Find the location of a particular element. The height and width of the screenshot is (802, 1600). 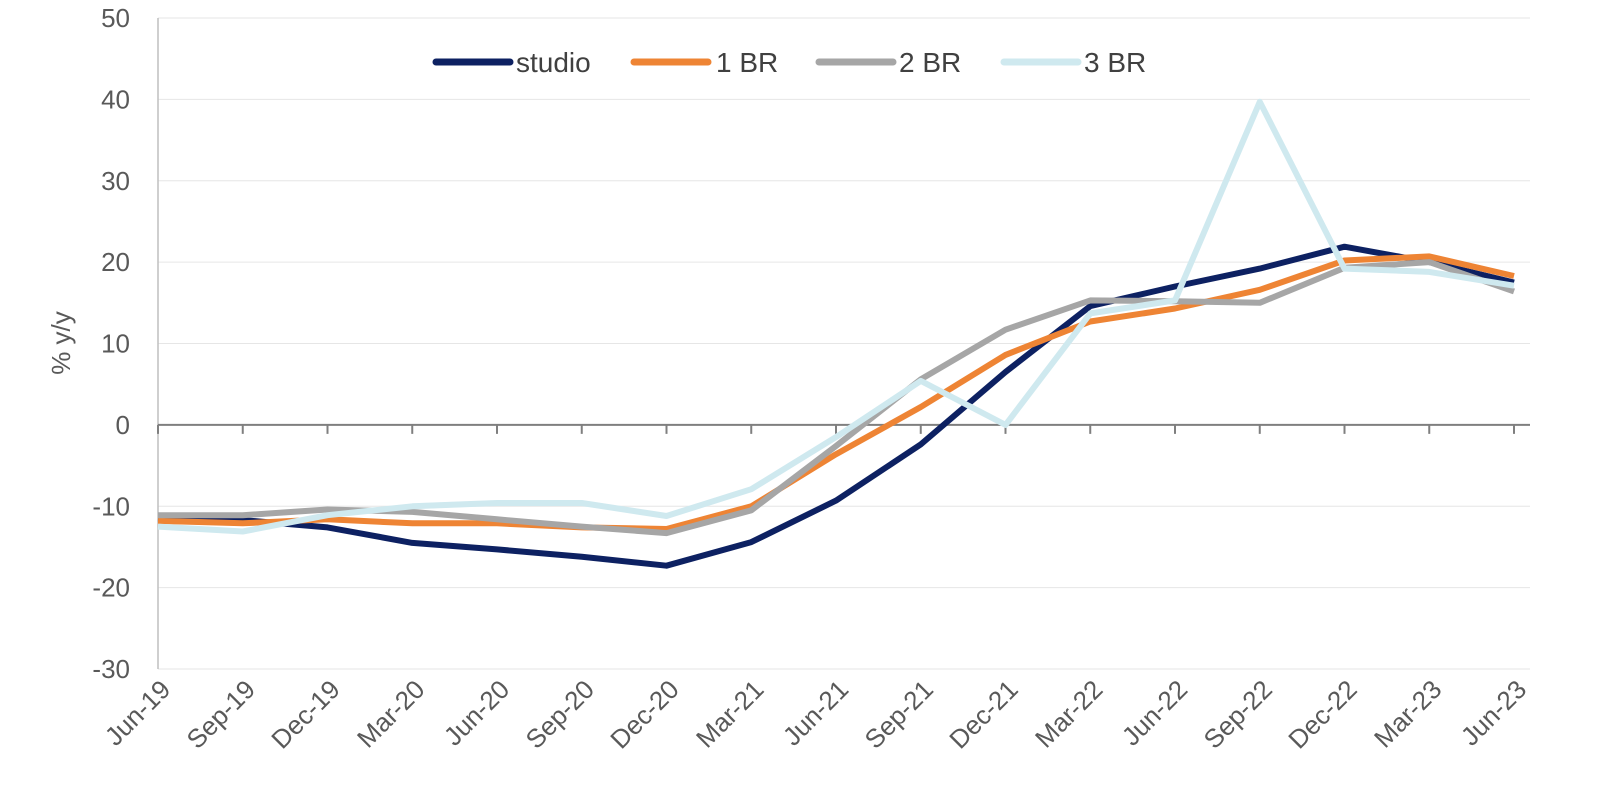

x-tick-label: Jun-19 is located at coordinates (137, 712).